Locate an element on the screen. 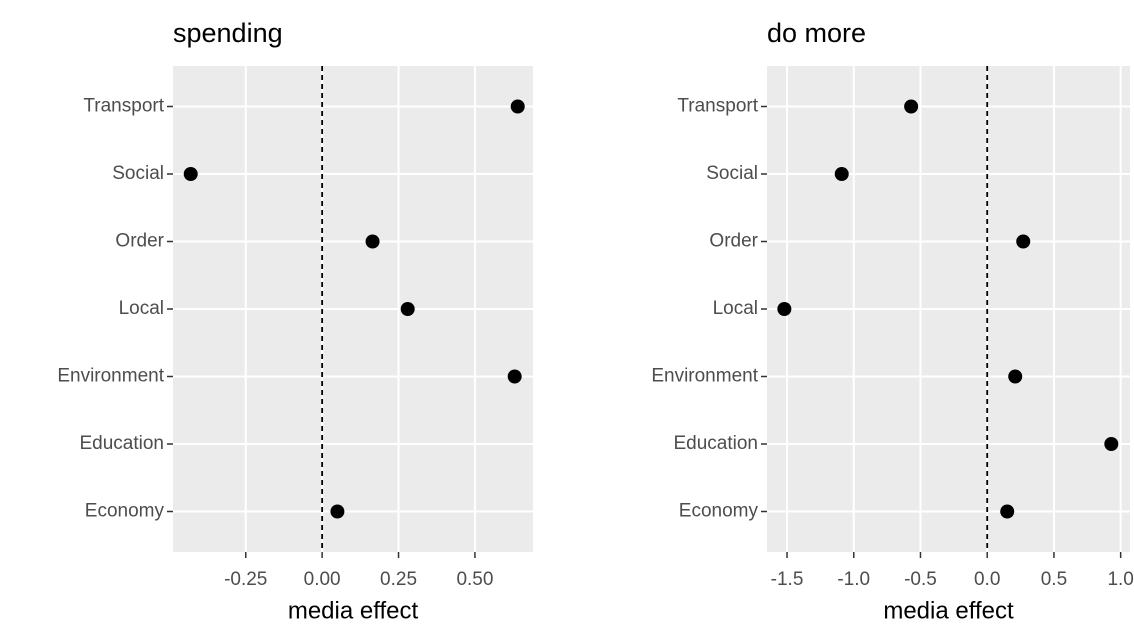 This screenshot has width=1134, height=630. x-tick-label: 0.0 is located at coordinates (987, 579).